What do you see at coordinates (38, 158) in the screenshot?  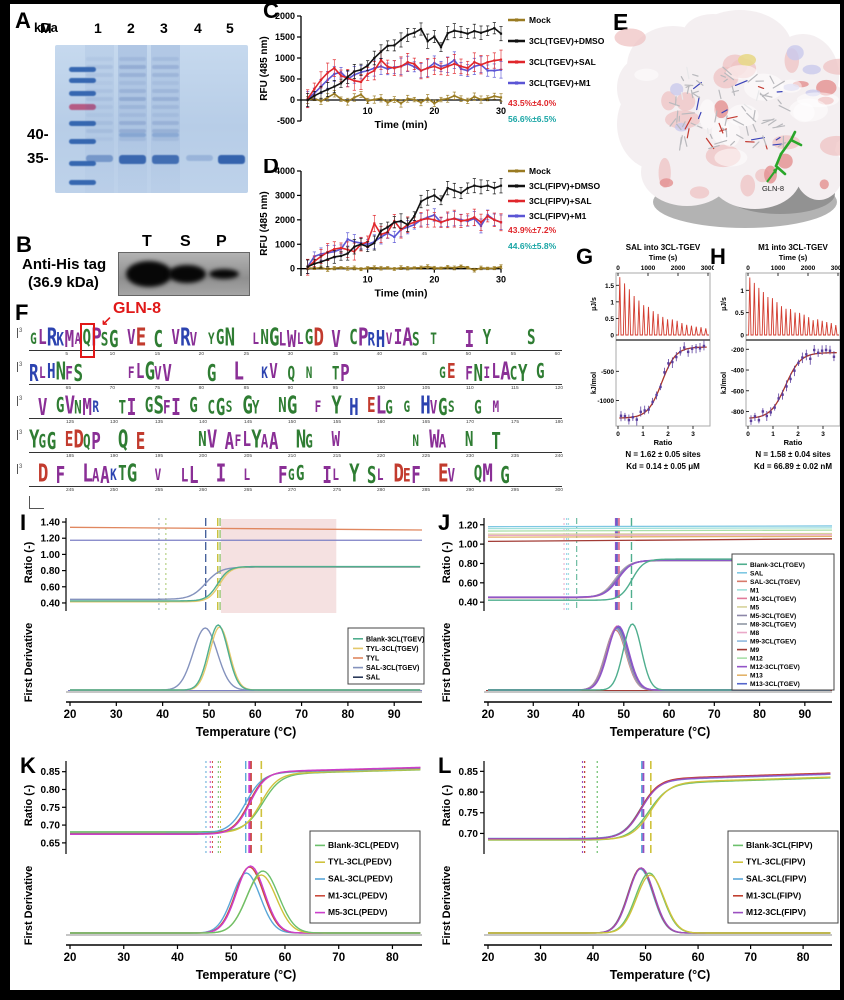 I see `gel-marker-35: 35-` at bounding box center [38, 158].